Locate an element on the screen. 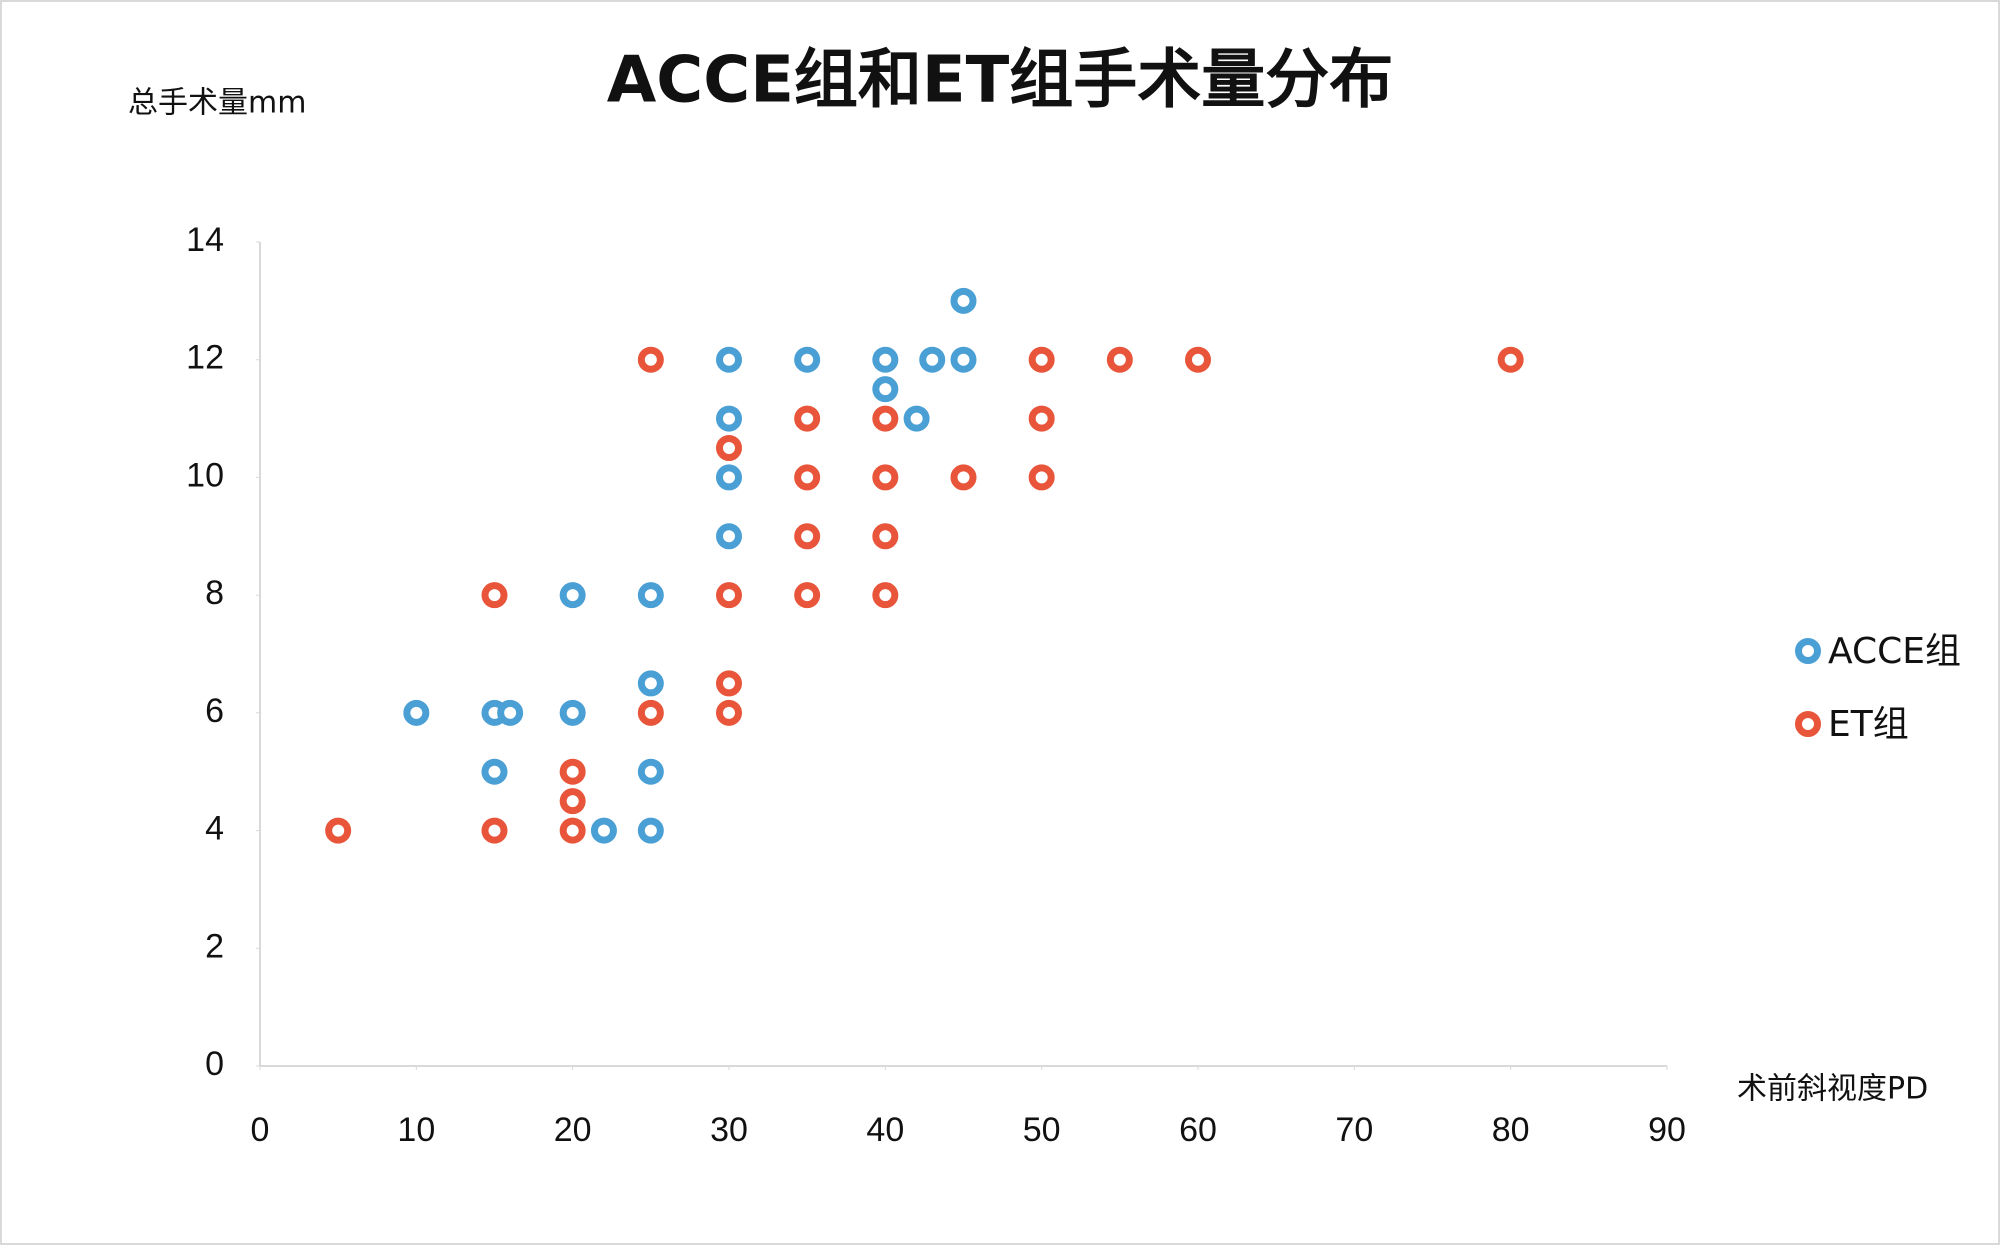  x-tick-label: 30 is located at coordinates (729, 1130).